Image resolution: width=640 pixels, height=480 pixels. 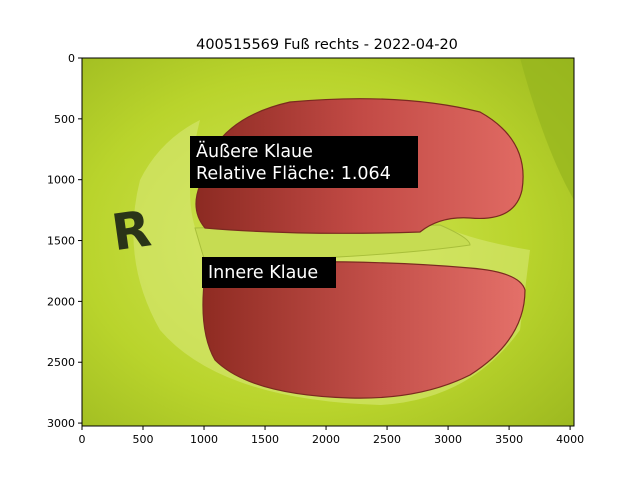 What do you see at coordinates (71, 58) in the screenshot?
I see `y-tick-label: 0` at bounding box center [71, 58].